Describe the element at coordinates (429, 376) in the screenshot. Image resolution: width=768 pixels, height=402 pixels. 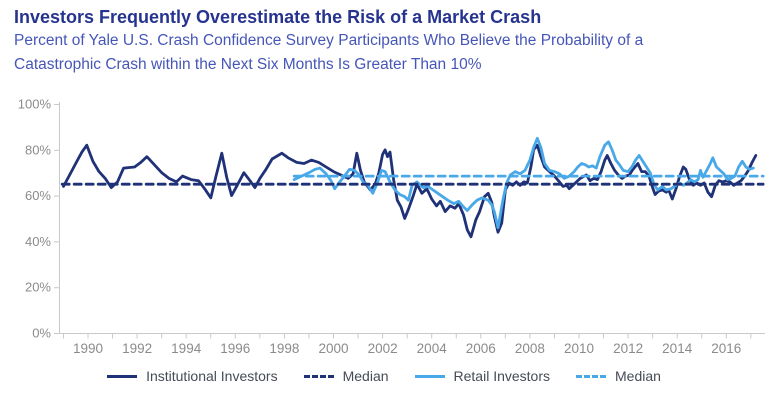
I see `retail-line-swatch` at that location.